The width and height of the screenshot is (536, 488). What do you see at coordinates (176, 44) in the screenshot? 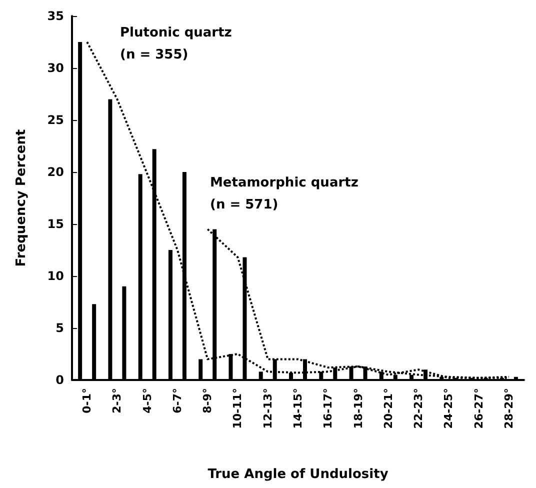
I see `annotation: Plutonic quartz (n = 355)` at bounding box center [176, 44].